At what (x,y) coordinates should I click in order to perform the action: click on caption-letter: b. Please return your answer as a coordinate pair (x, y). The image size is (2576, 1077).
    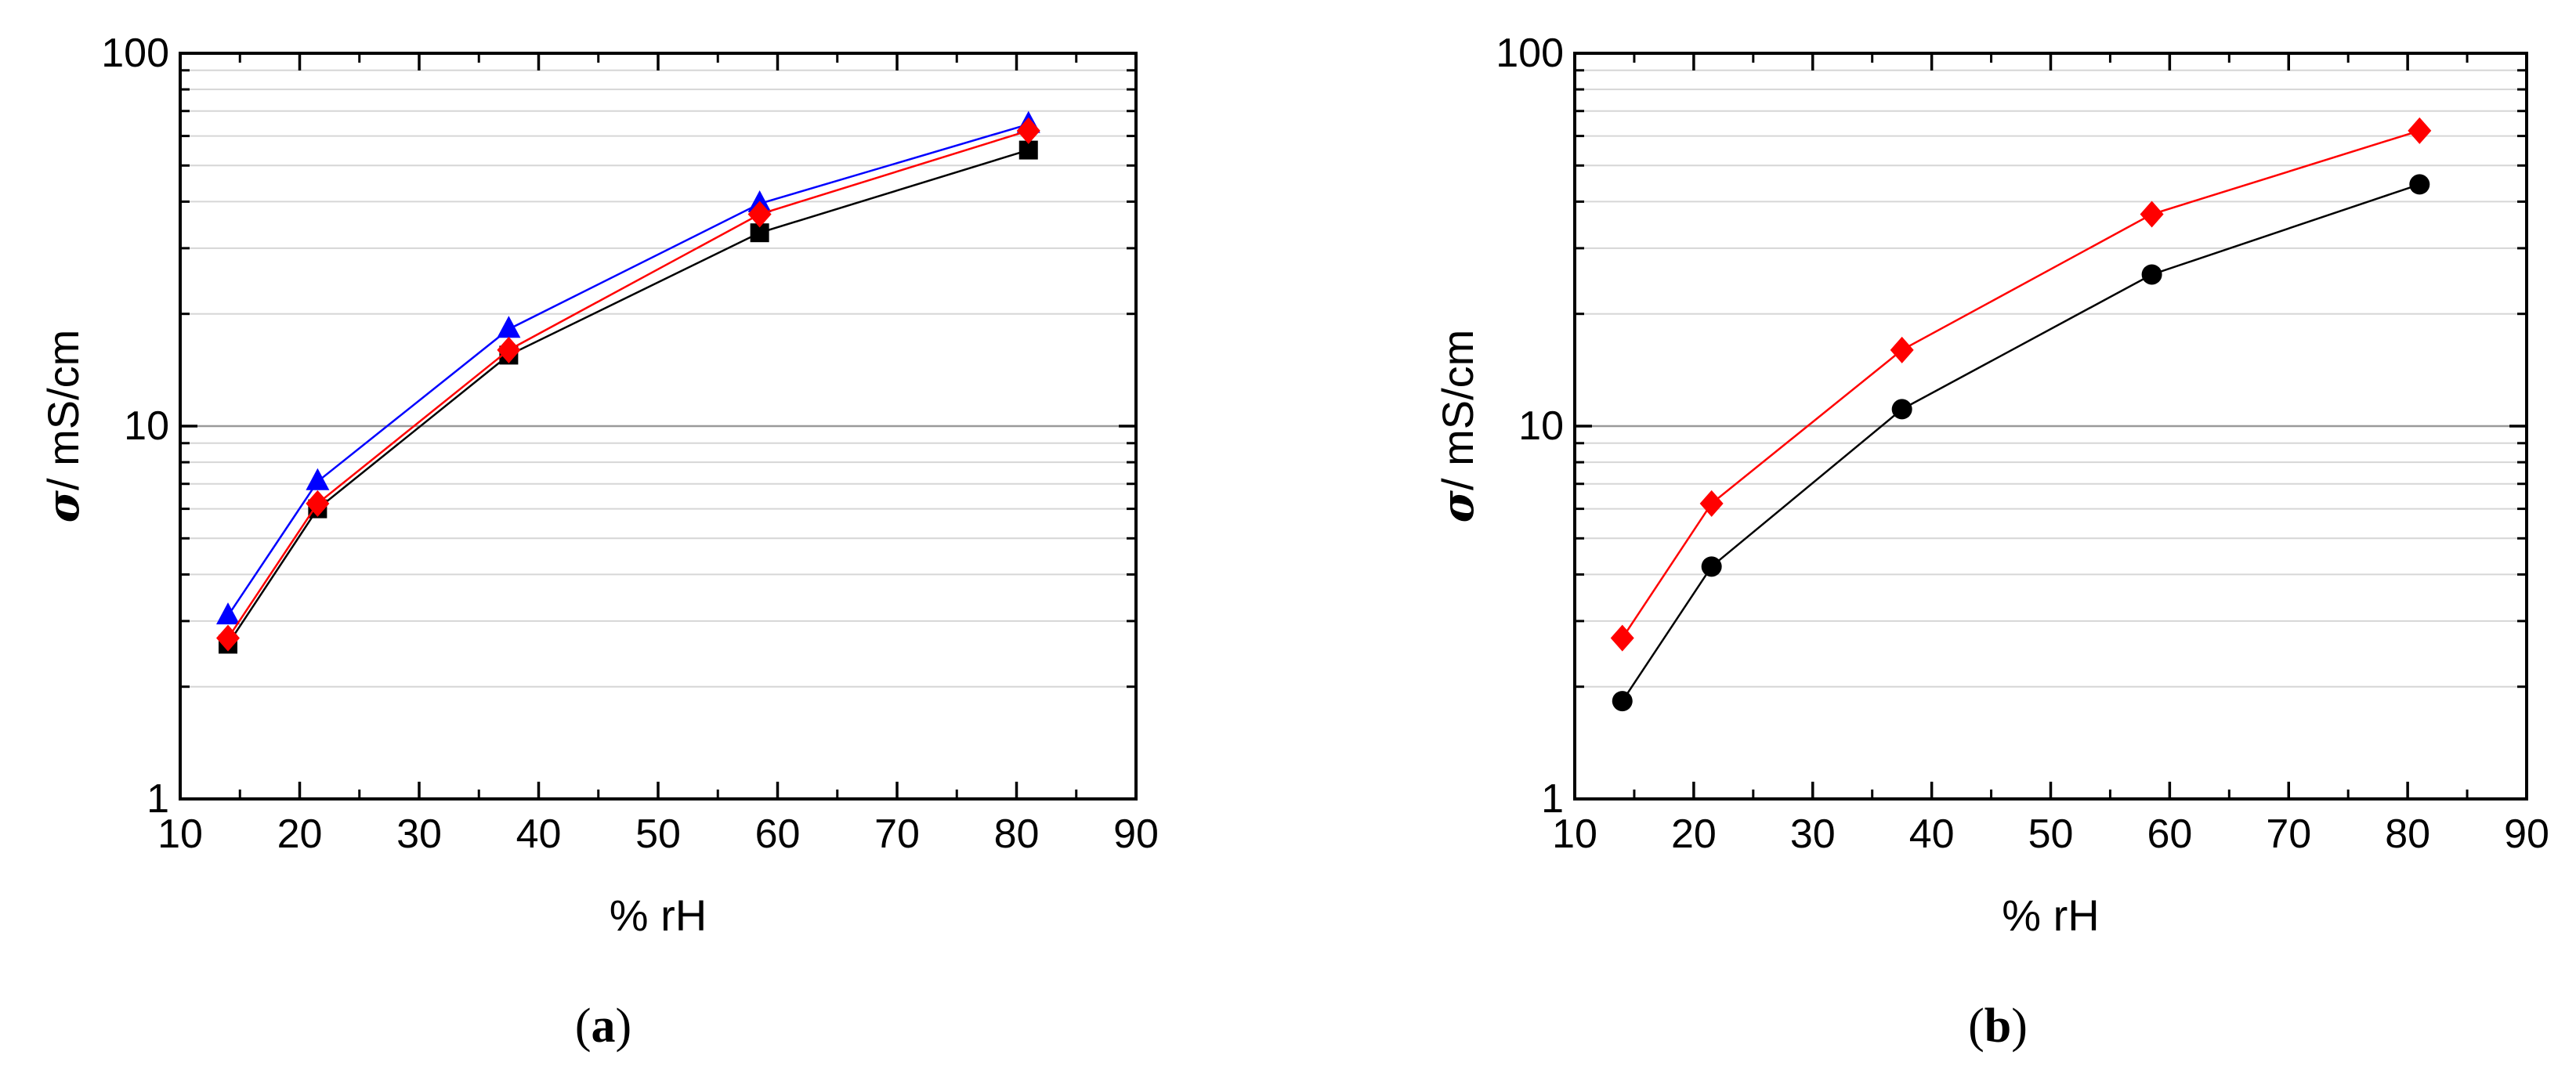
    Looking at the image, I should click on (1998, 1026).